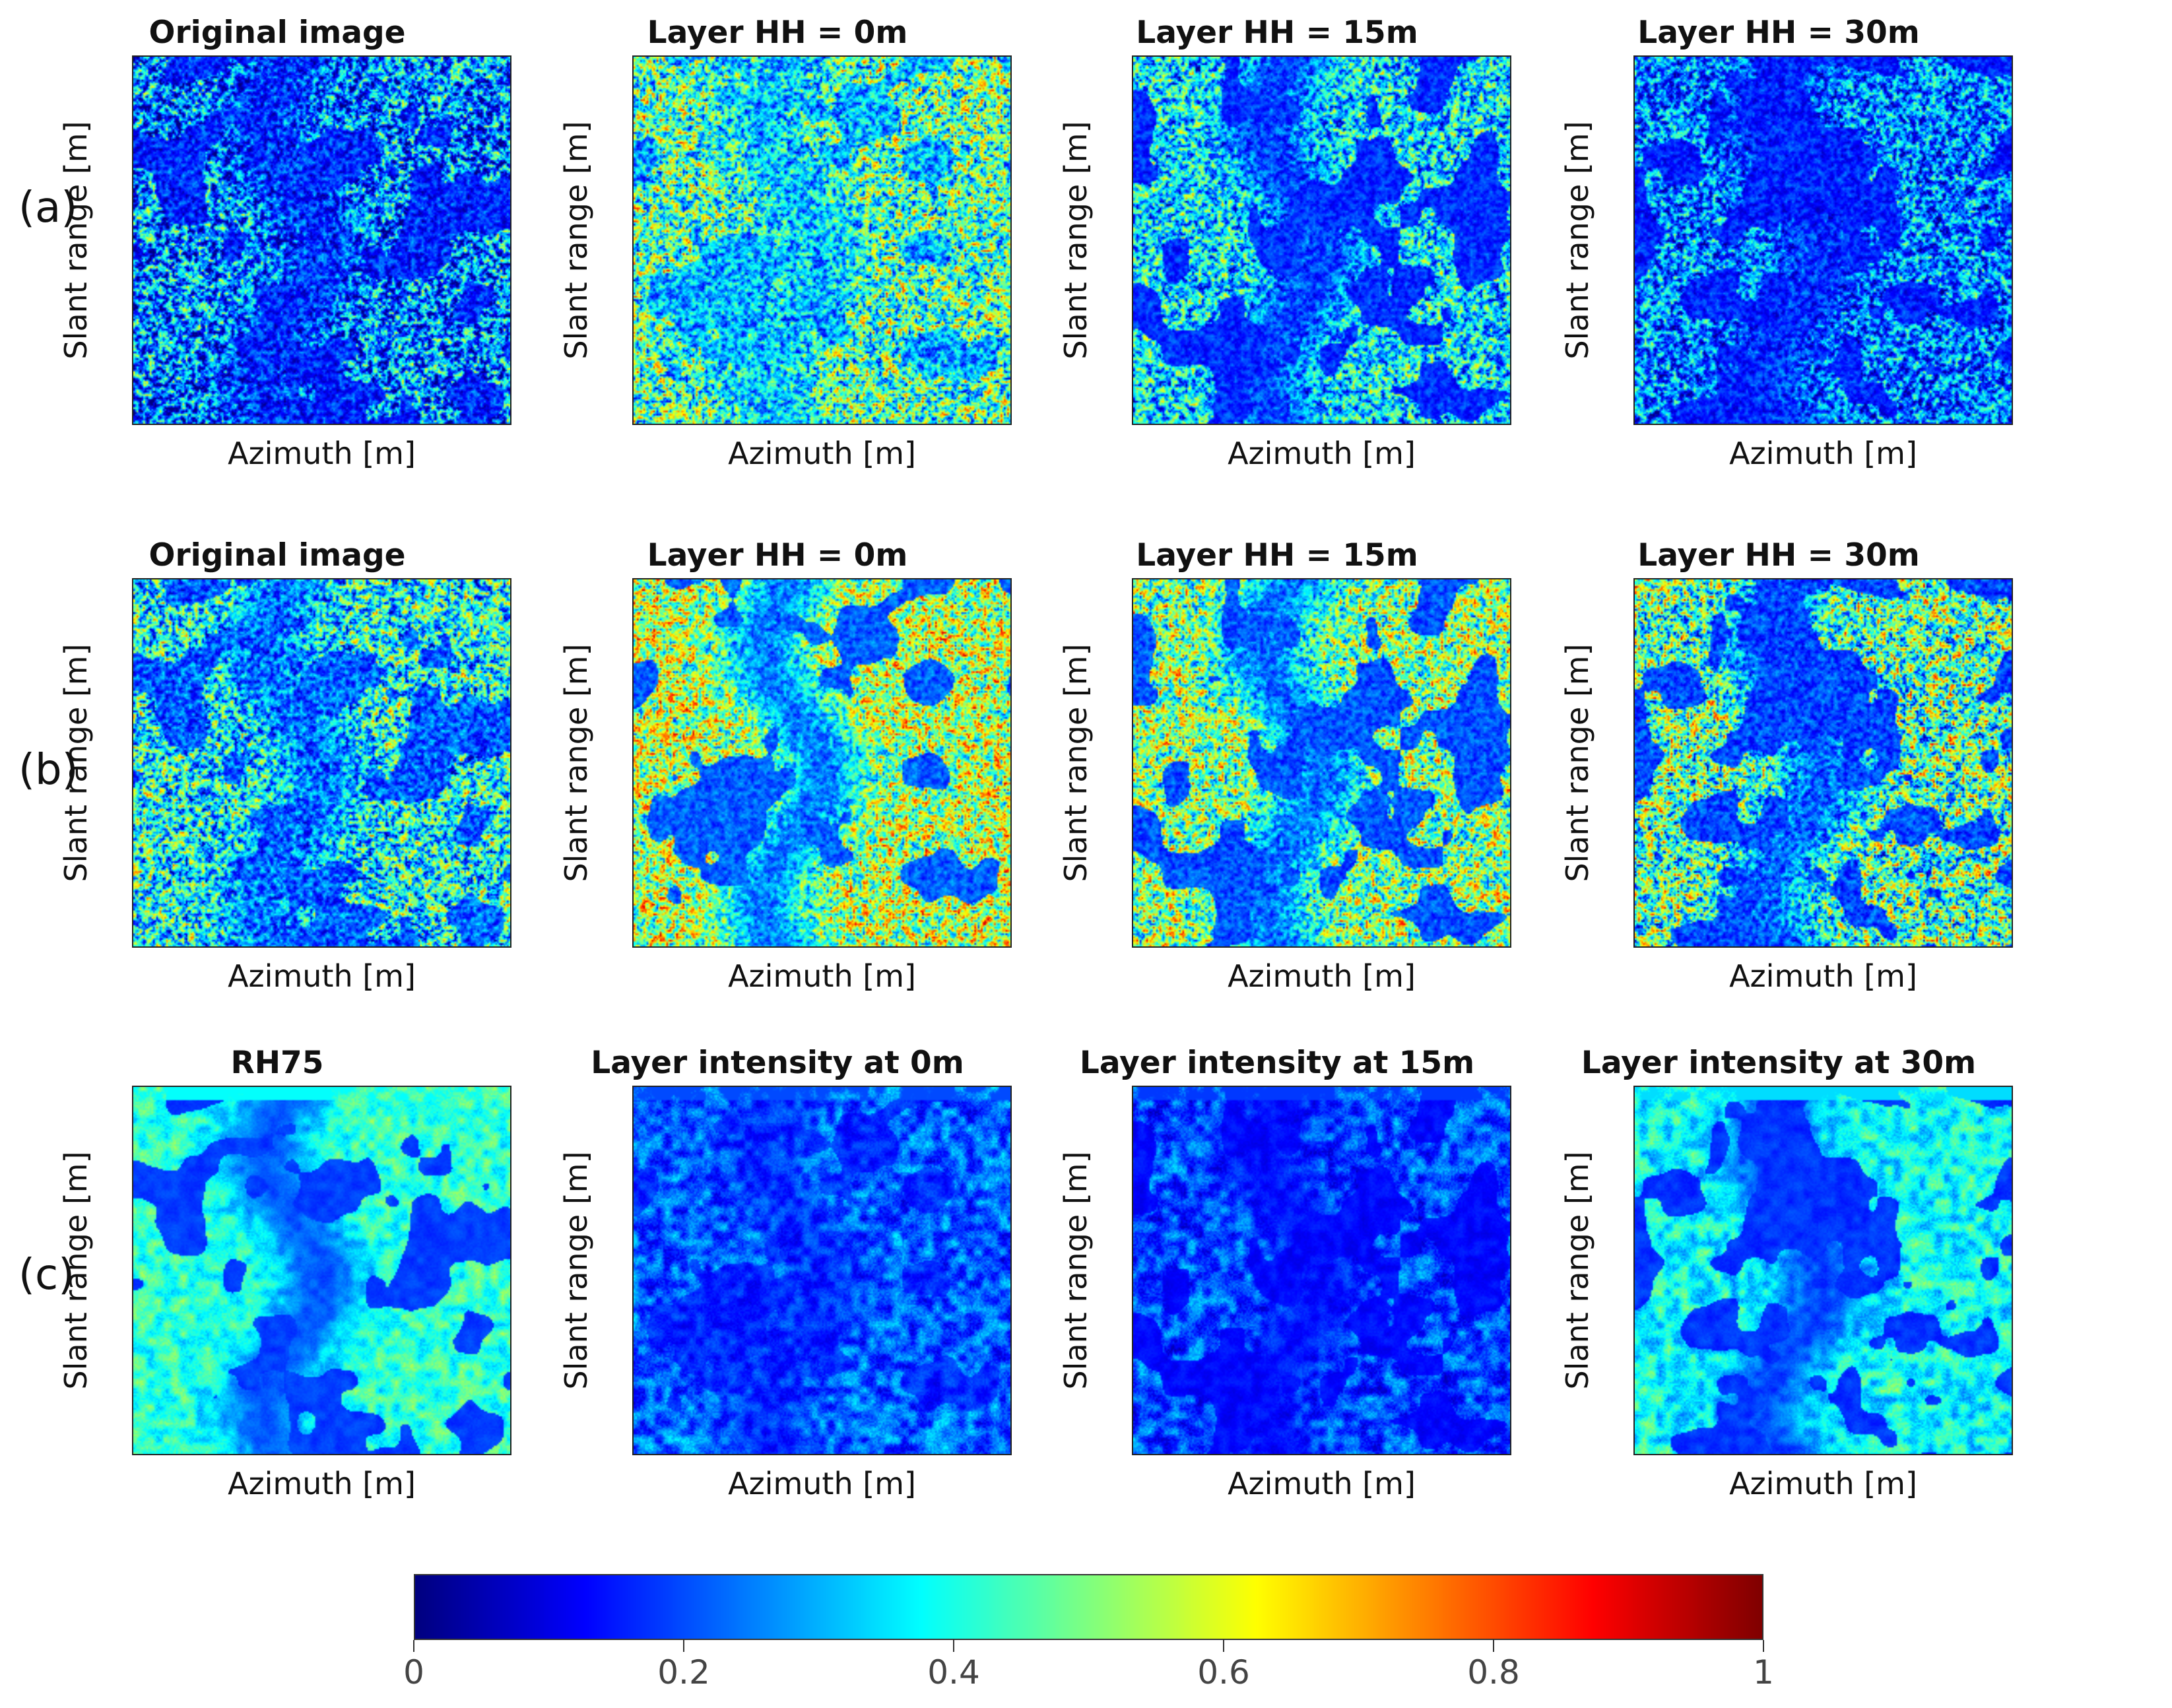 The width and height of the screenshot is (2172, 1708). Describe the element at coordinates (277, 1063) in the screenshot. I see `panel-title: RH75` at that location.